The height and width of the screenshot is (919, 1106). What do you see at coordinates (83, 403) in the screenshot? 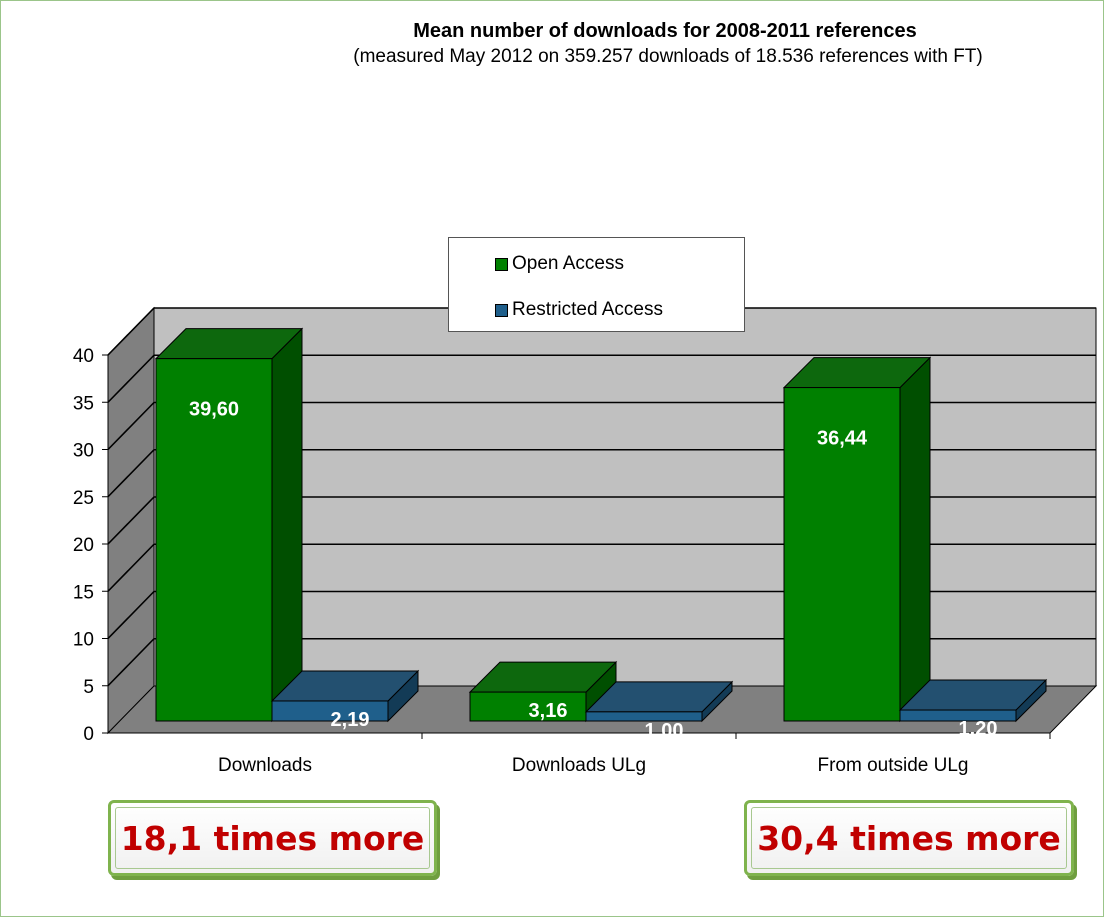
I see `y-tick-label: 35` at bounding box center [83, 403].